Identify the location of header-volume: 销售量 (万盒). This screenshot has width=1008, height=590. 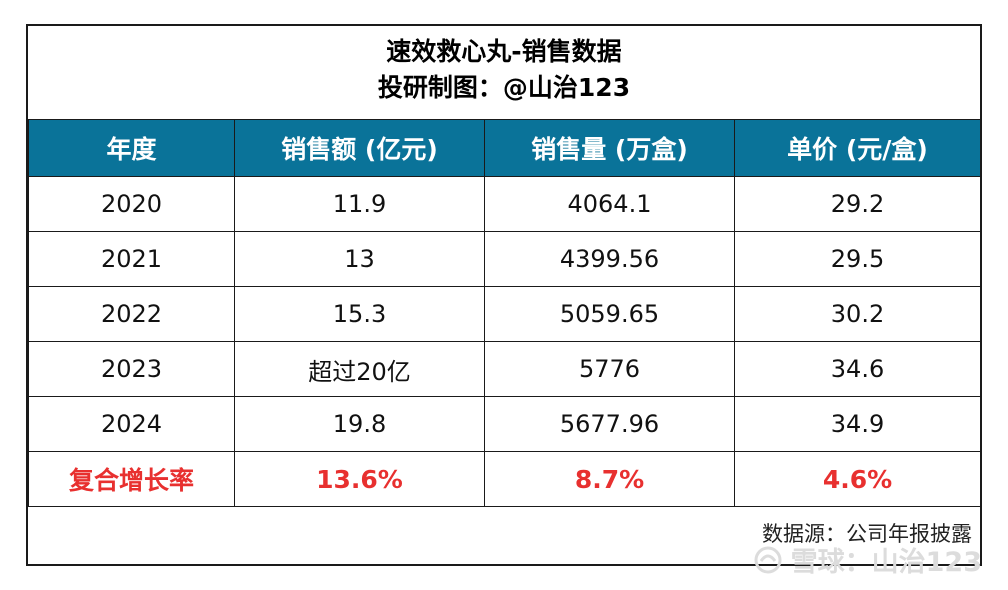
(609, 148).